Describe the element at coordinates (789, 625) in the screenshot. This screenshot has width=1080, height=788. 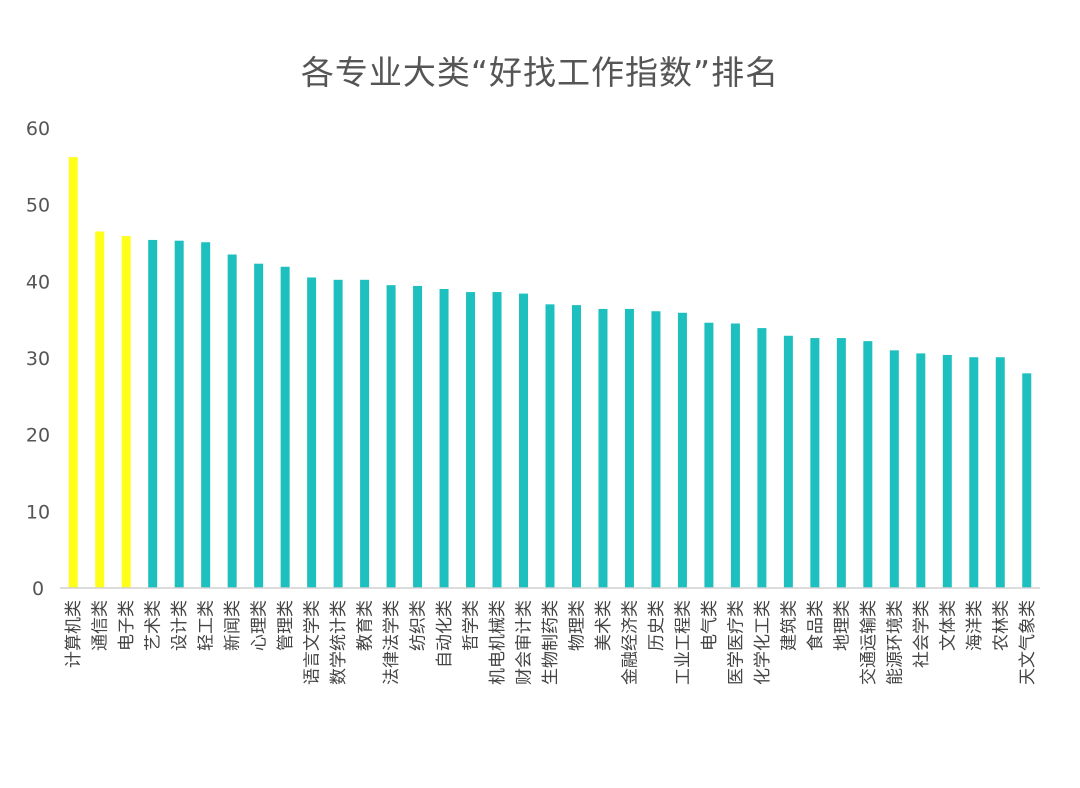
I see `x-tick-label: 建筑类` at that location.